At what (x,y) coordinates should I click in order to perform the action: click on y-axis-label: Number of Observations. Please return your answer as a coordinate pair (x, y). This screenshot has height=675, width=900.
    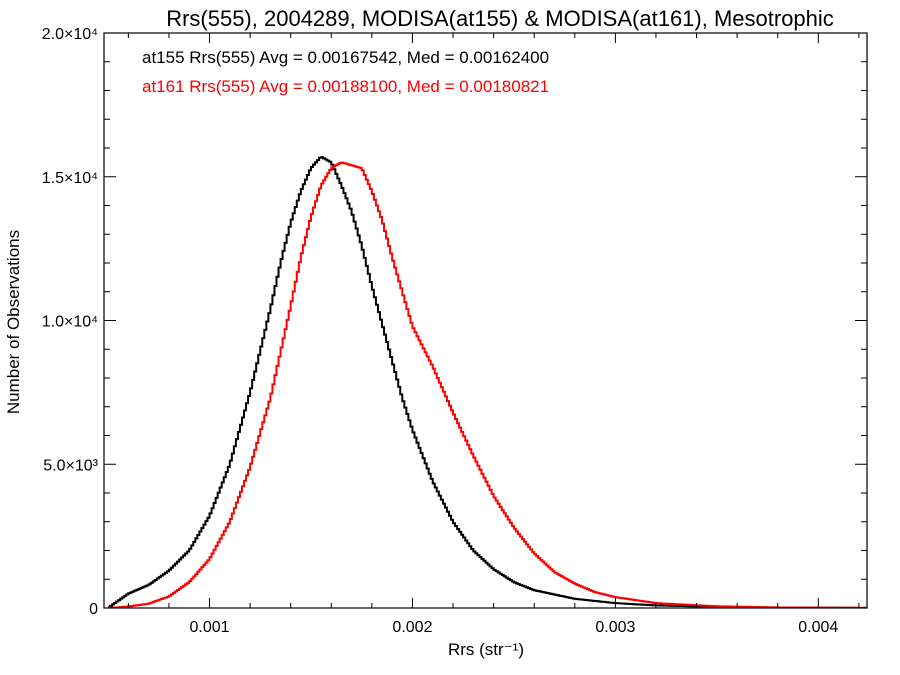
    Looking at the image, I should click on (13, 322).